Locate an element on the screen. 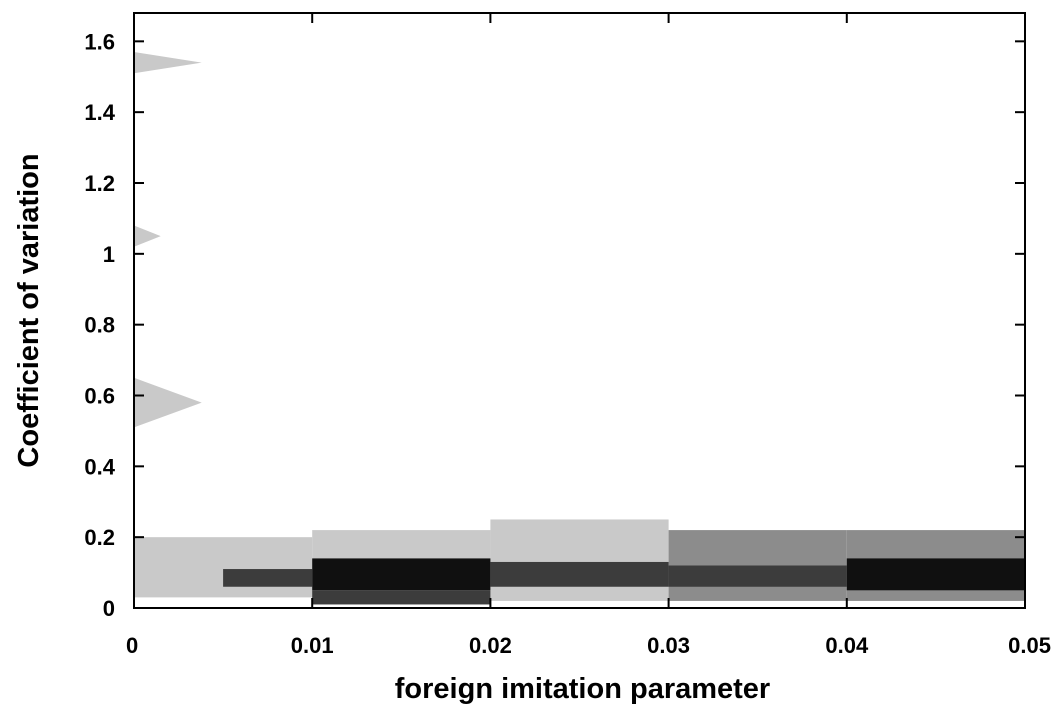 The width and height of the screenshot is (1059, 707). y-tick-label: 0.8 is located at coordinates (99, 325).